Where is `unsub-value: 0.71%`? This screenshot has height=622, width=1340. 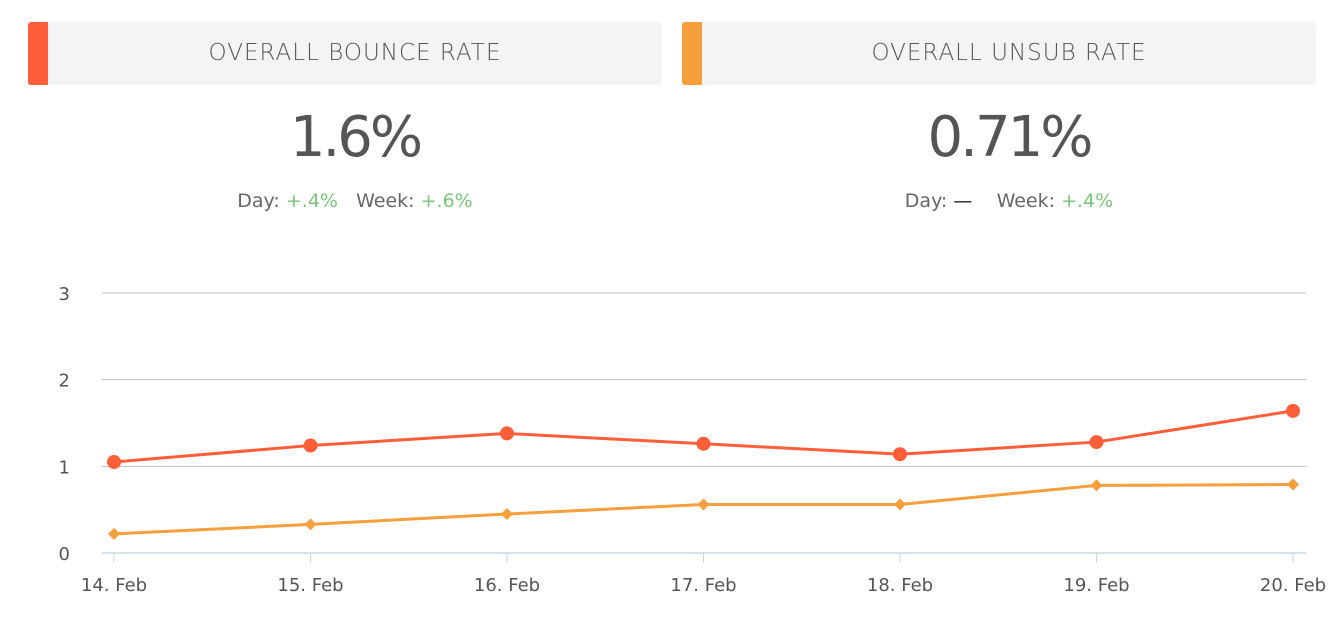 unsub-value: 0.71% is located at coordinates (1010, 137).